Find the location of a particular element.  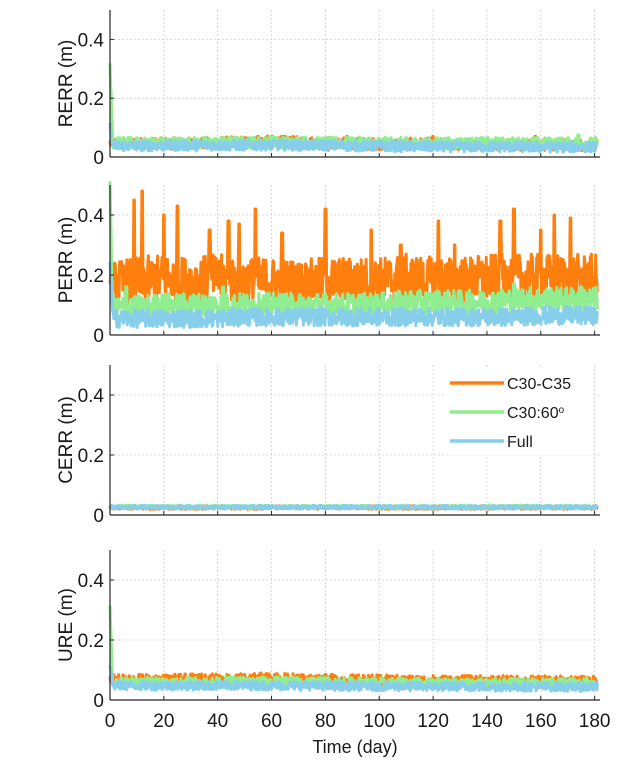

legend-degree-superscript: o is located at coordinates (562, 410).